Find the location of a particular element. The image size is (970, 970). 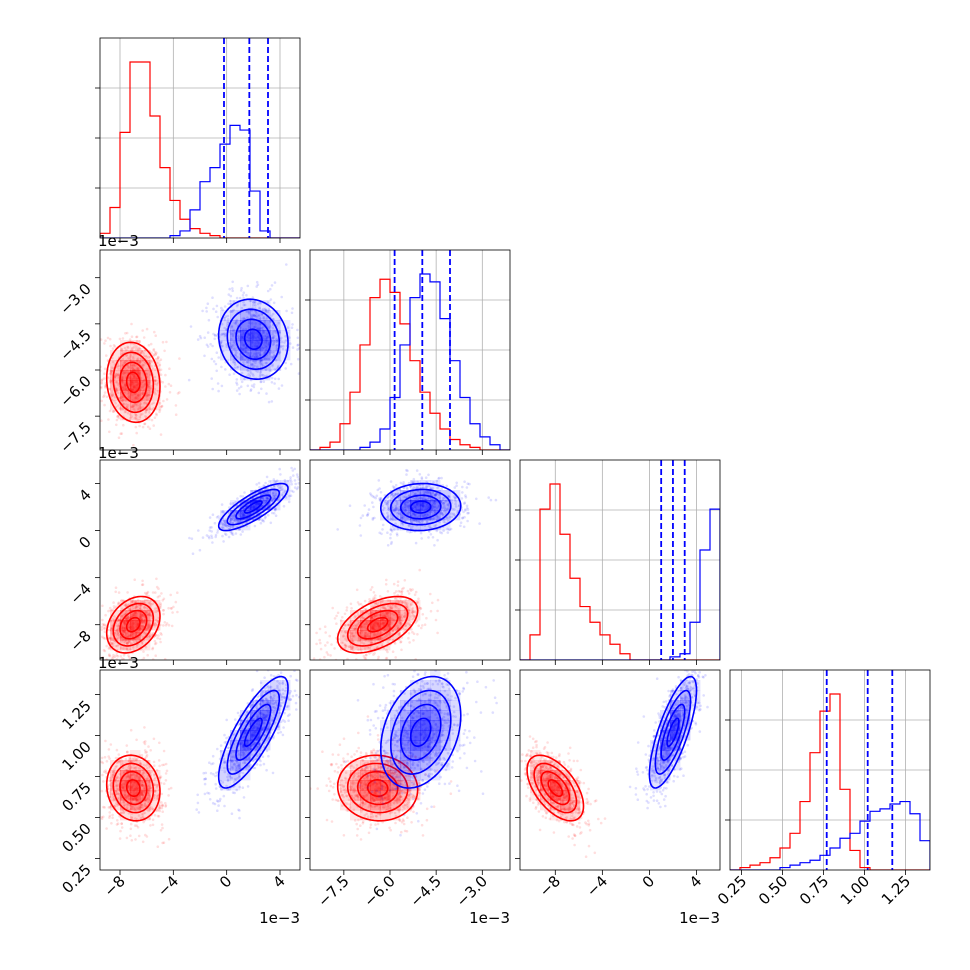

ytick-label-3-4: 1.25 is located at coordinates (76, 715).